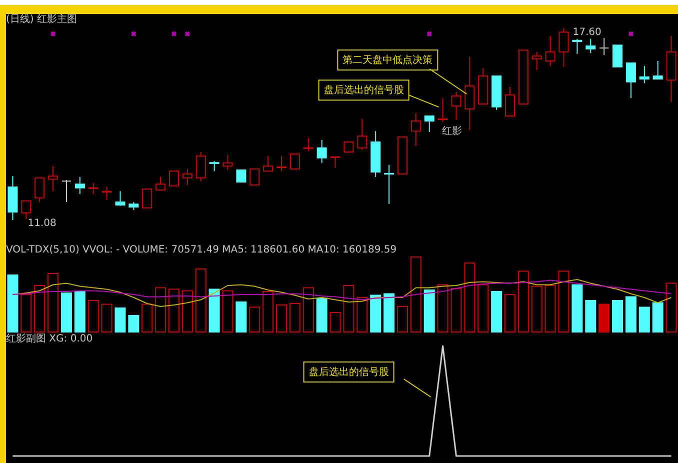  What do you see at coordinates (49, 338) in the screenshot?
I see `chart-title: 红影副图 XG: 0.00` at bounding box center [49, 338].